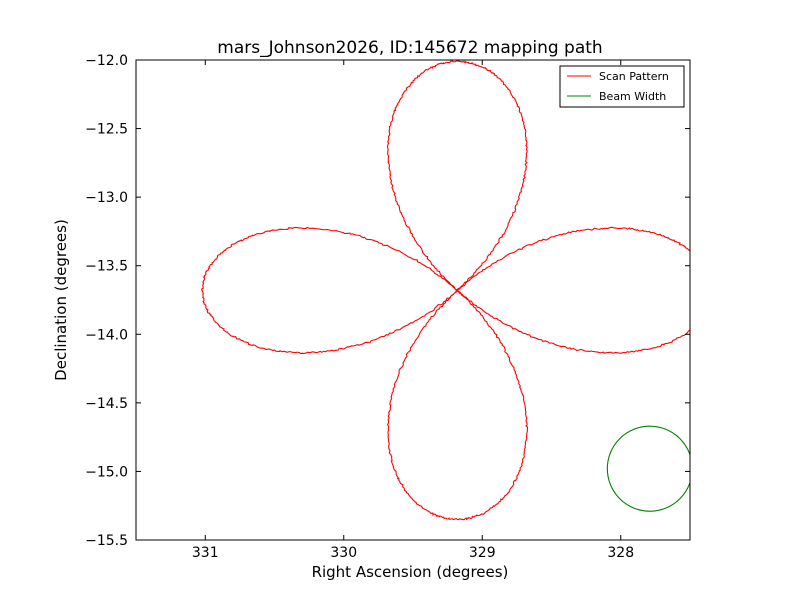  Describe the element at coordinates (632, 96) in the screenshot. I see `legend-label-beam-width: Beam Width` at that location.